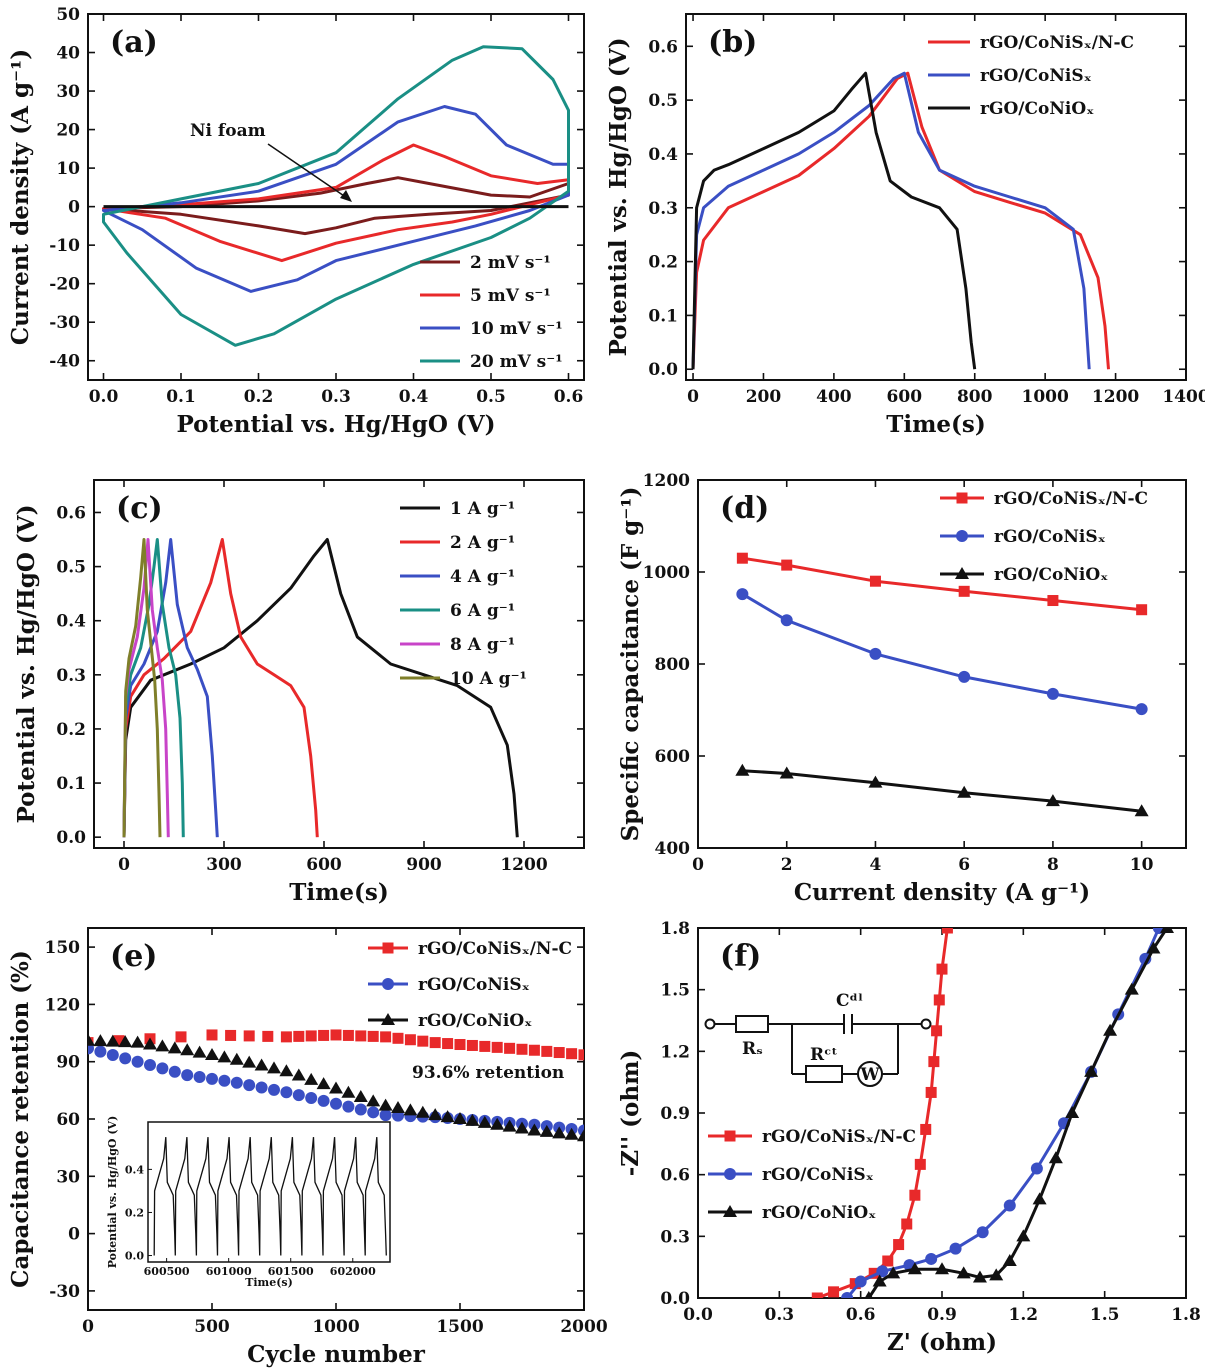 The image size is (1205, 1369). I want to click on series-6-a-g-, so click(153, 688).